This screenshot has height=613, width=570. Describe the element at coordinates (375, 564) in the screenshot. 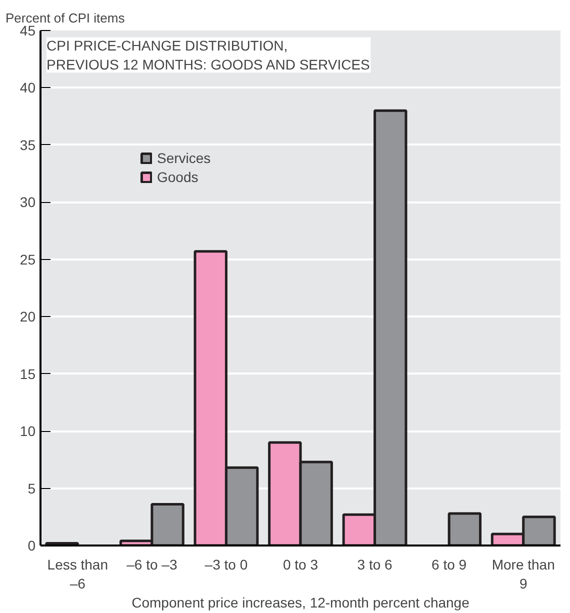

I see `x-tick-label: 3 to 6` at that location.